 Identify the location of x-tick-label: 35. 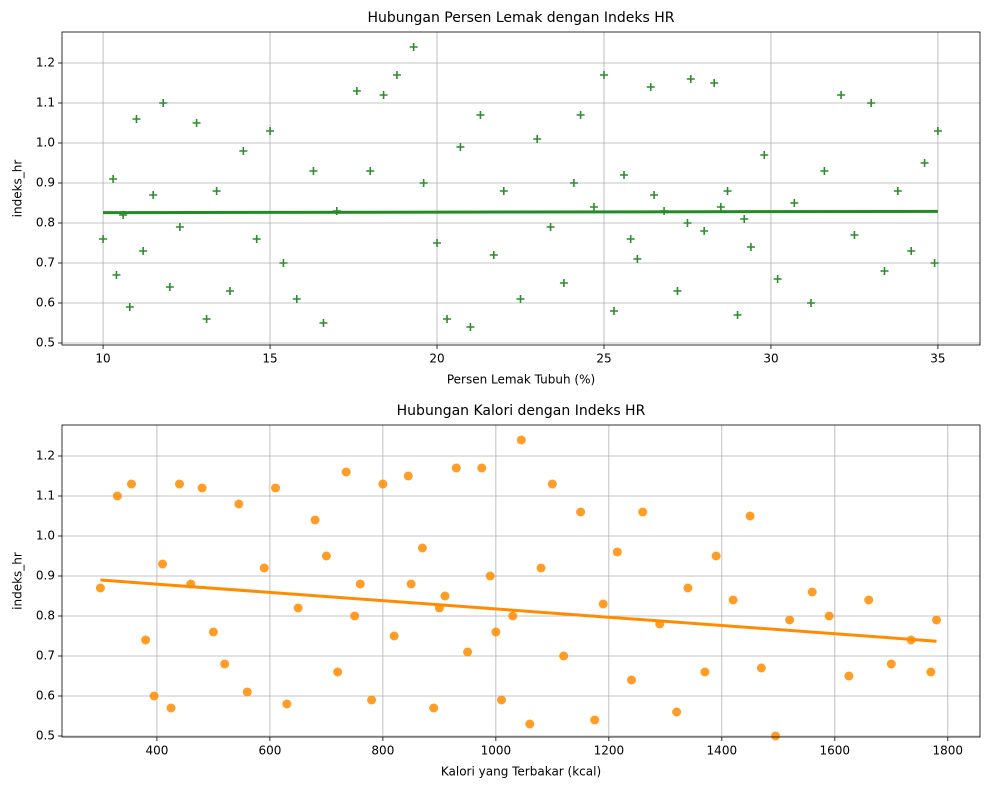
(937, 359).